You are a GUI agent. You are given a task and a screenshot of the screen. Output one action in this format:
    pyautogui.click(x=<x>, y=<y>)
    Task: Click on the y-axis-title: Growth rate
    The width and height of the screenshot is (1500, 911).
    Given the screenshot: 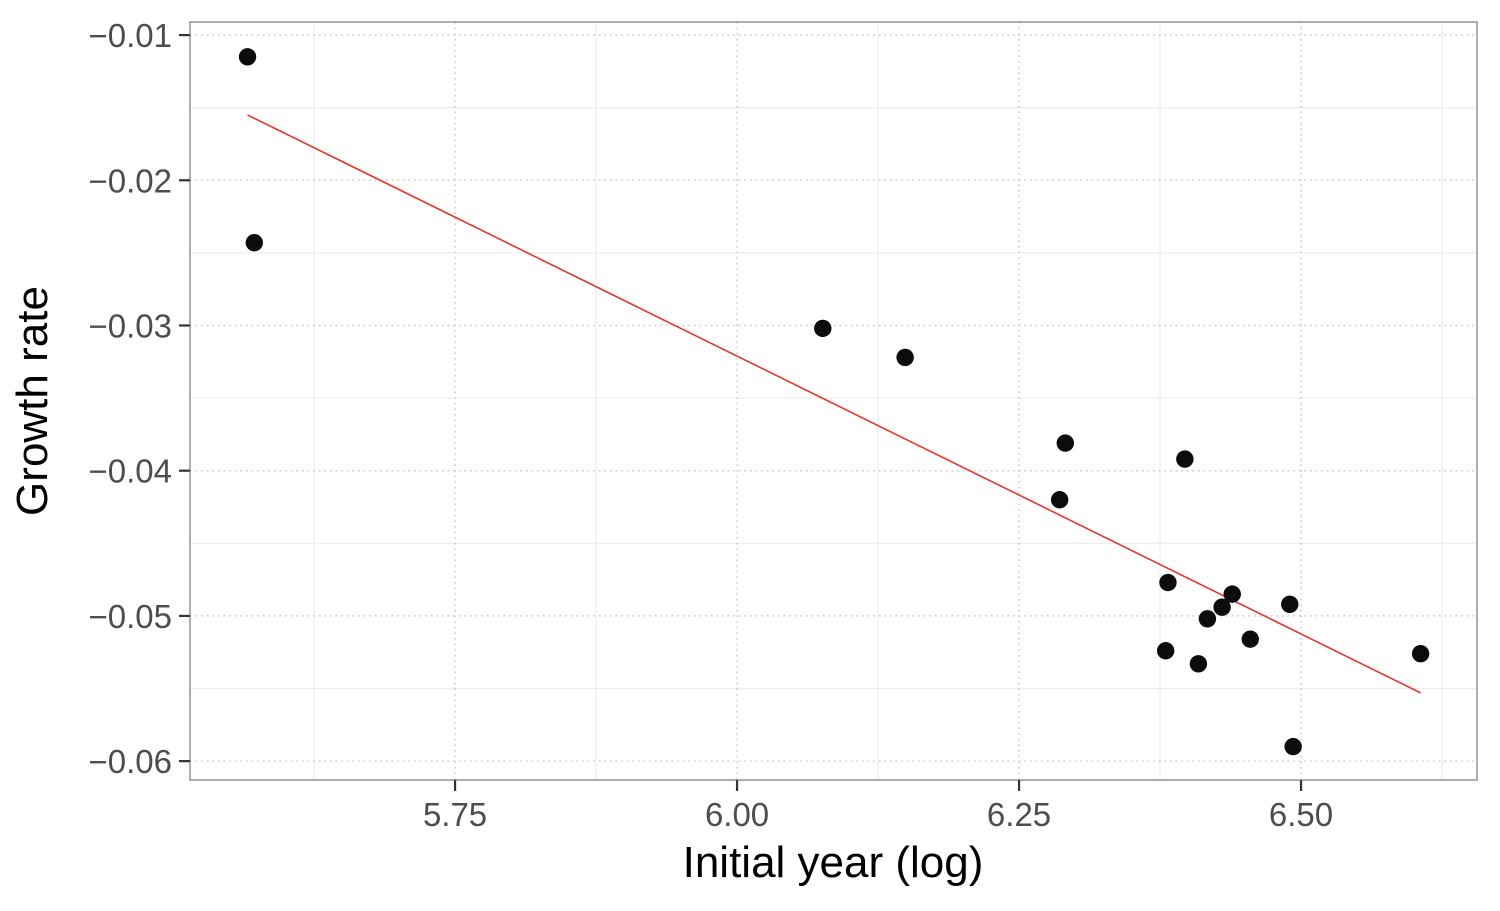 What is the action you would take?
    pyautogui.click(x=32, y=401)
    